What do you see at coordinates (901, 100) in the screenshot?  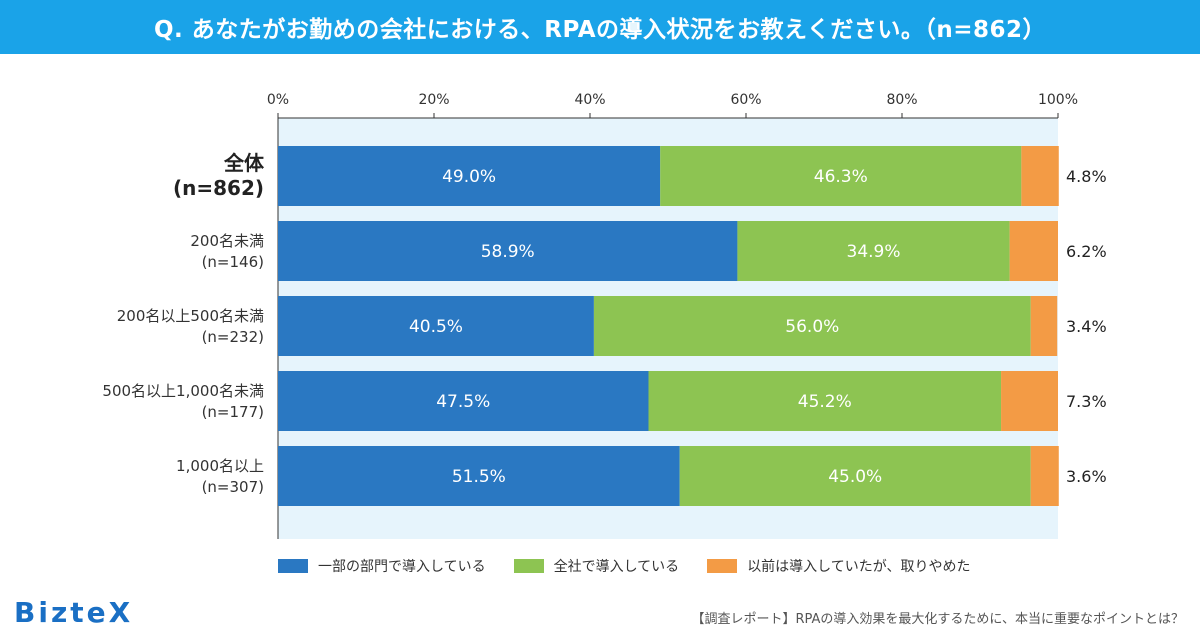 I see `x-tick-label: 80%` at bounding box center [901, 100].